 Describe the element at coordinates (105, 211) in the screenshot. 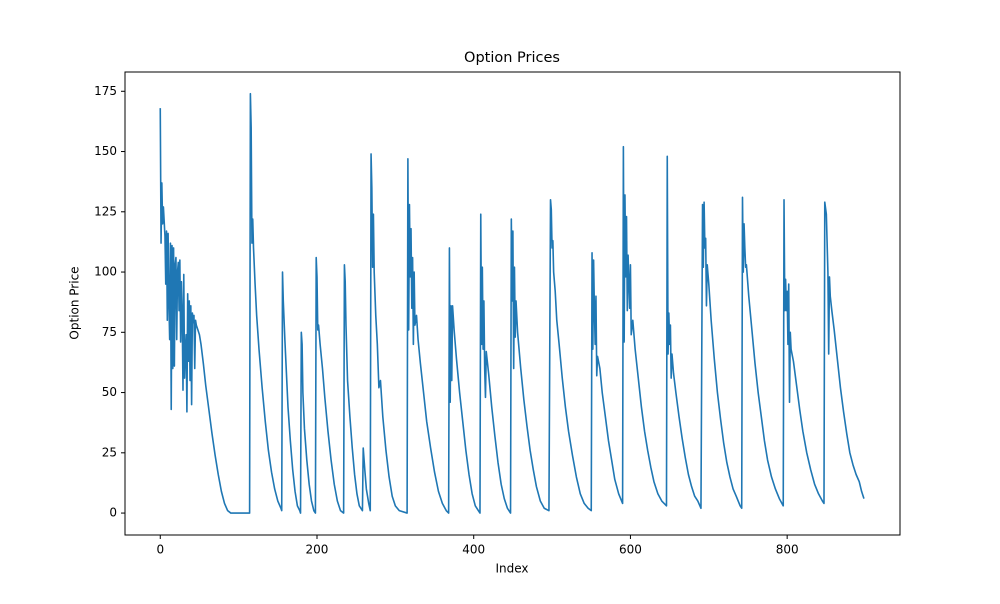

I see `y-tick-label: 125` at that location.